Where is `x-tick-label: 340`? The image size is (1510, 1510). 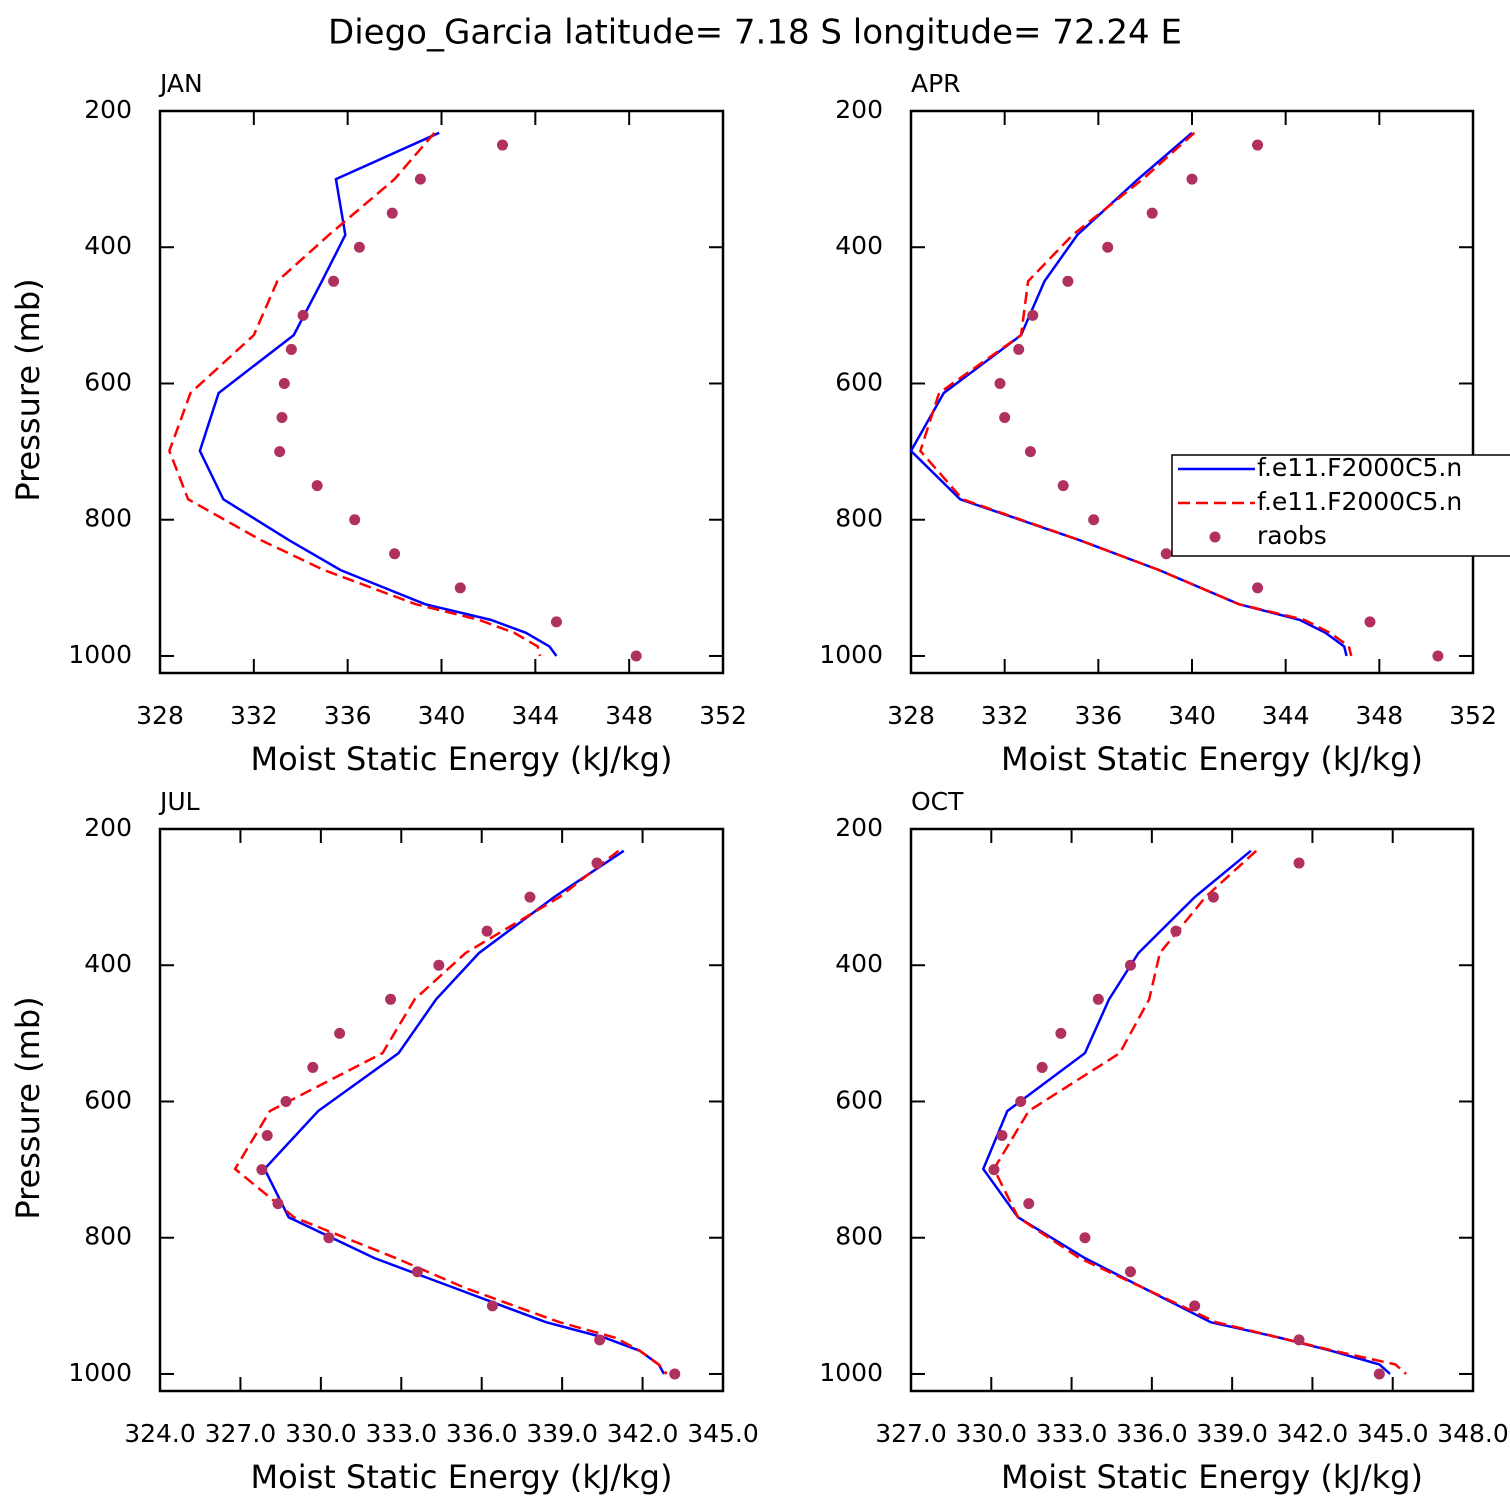
x-tick-label: 340 is located at coordinates (1192, 715).